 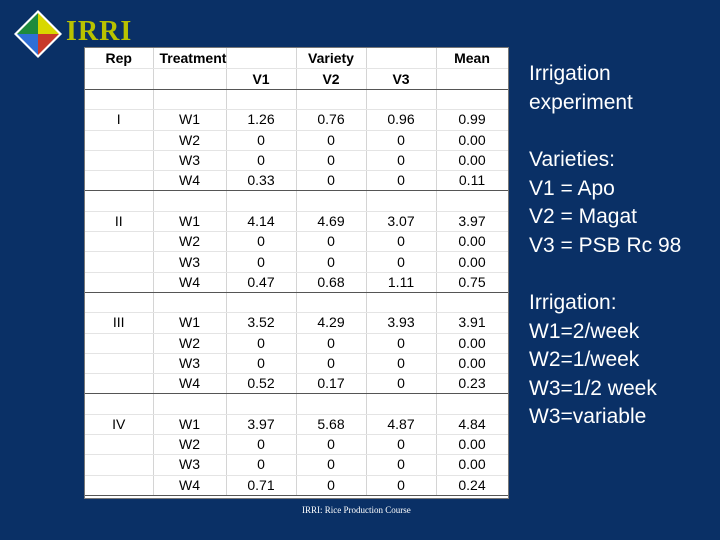 I want to click on variety-v3-note: V3 = PSB Rc 98, so click(x=605, y=245).